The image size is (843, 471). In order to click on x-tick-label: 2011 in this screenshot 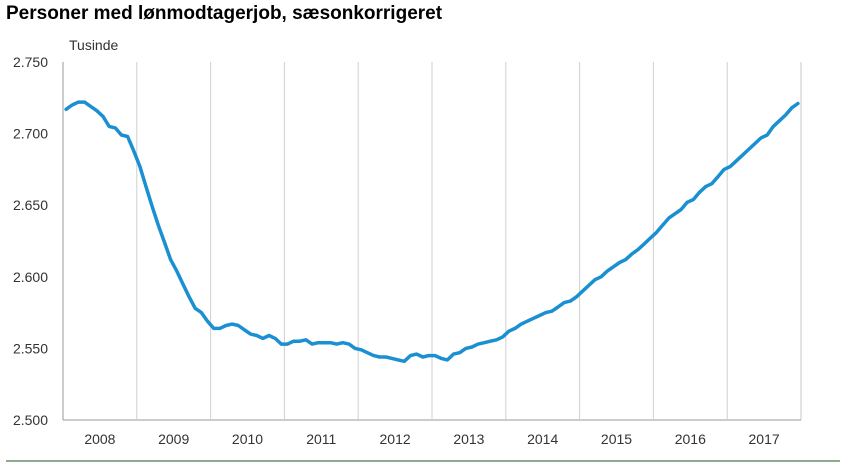, I will do `click(321, 439)`.